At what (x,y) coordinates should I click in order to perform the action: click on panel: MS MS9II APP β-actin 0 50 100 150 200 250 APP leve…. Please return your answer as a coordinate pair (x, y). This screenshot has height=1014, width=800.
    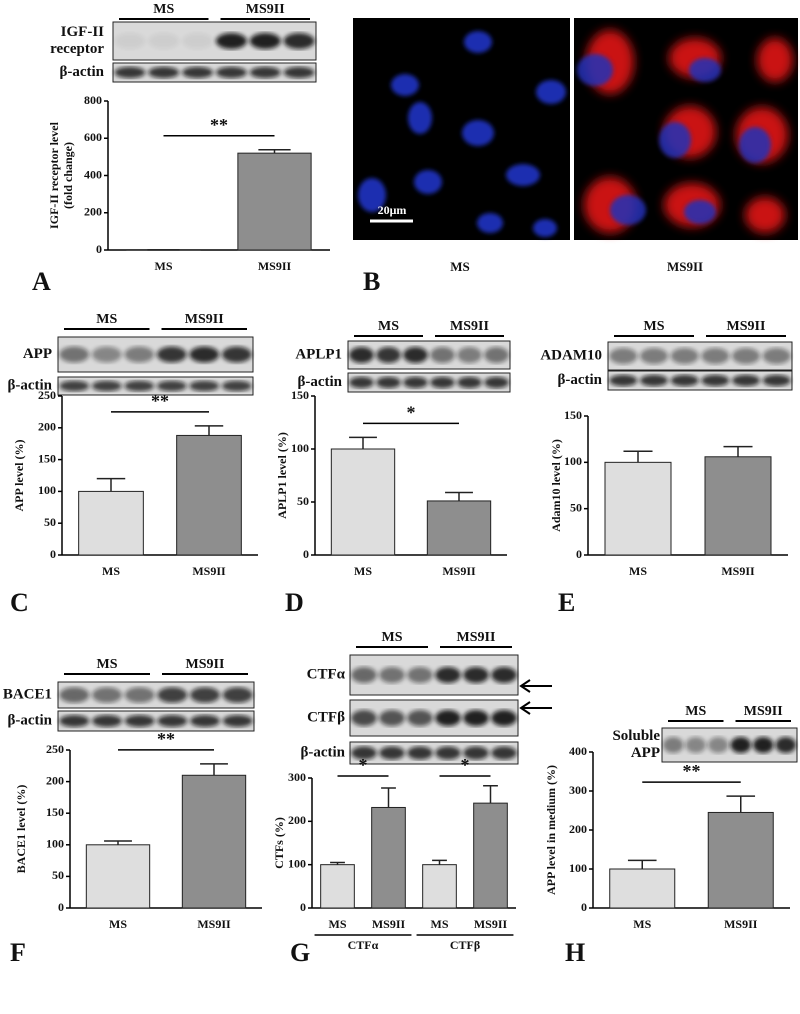
    Looking at the image, I should click on (132, 464).